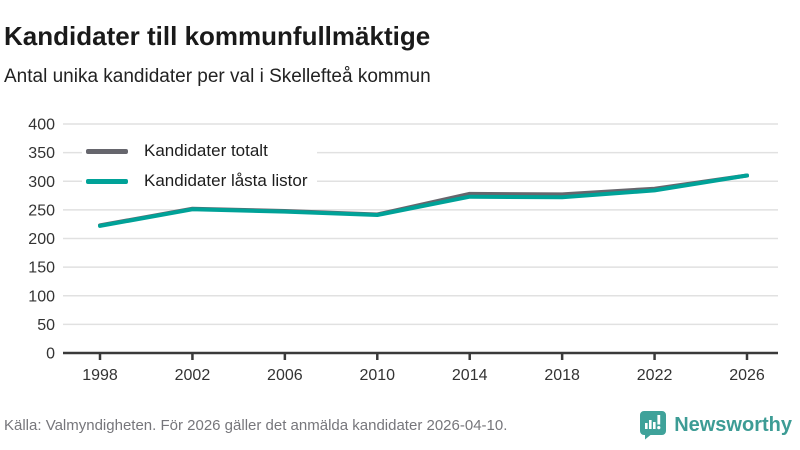 The width and height of the screenshot is (800, 450). I want to click on newsworthy-logo: Newsworthy, so click(715, 425).